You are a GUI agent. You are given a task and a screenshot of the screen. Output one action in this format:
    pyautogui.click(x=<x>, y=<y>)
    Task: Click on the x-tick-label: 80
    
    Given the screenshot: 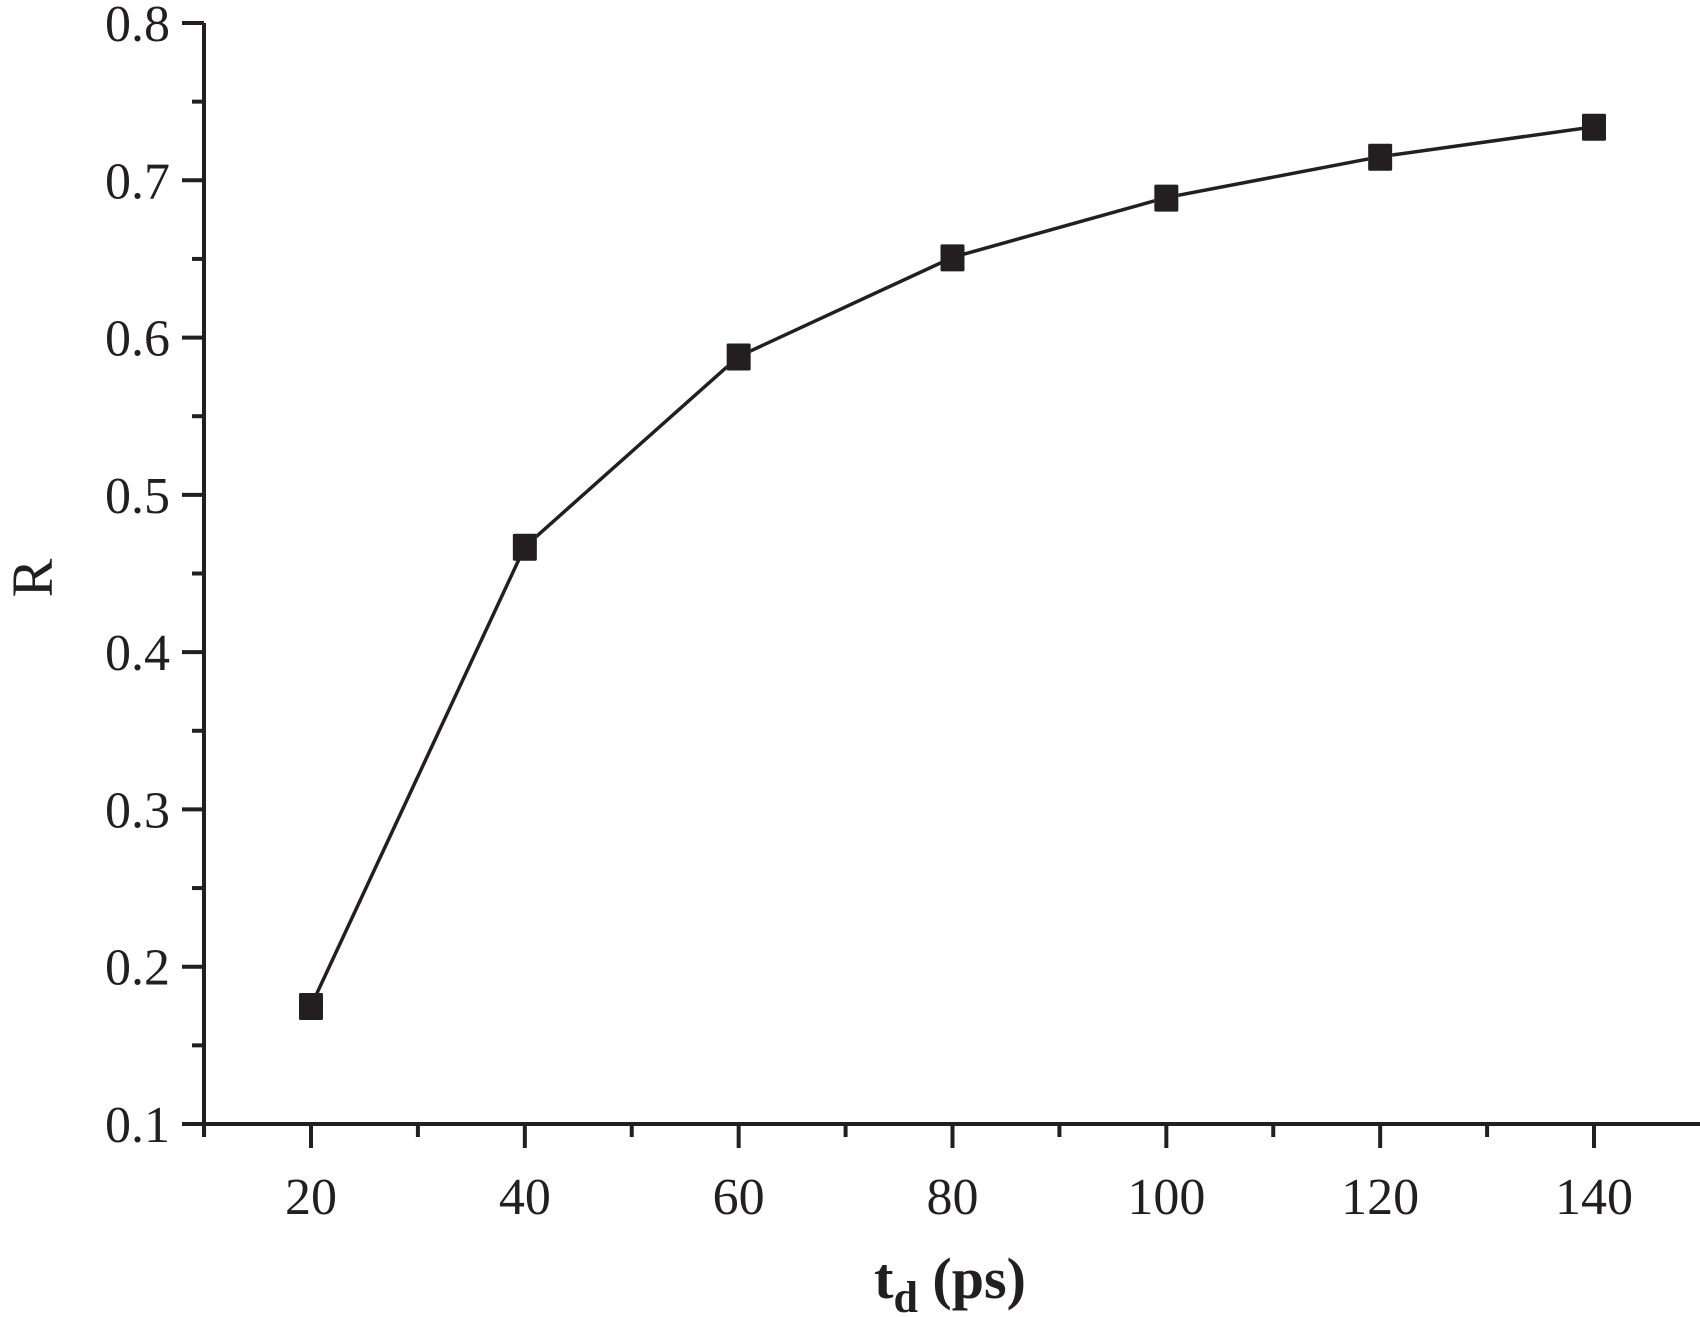 What is the action you would take?
    pyautogui.click(x=953, y=1197)
    